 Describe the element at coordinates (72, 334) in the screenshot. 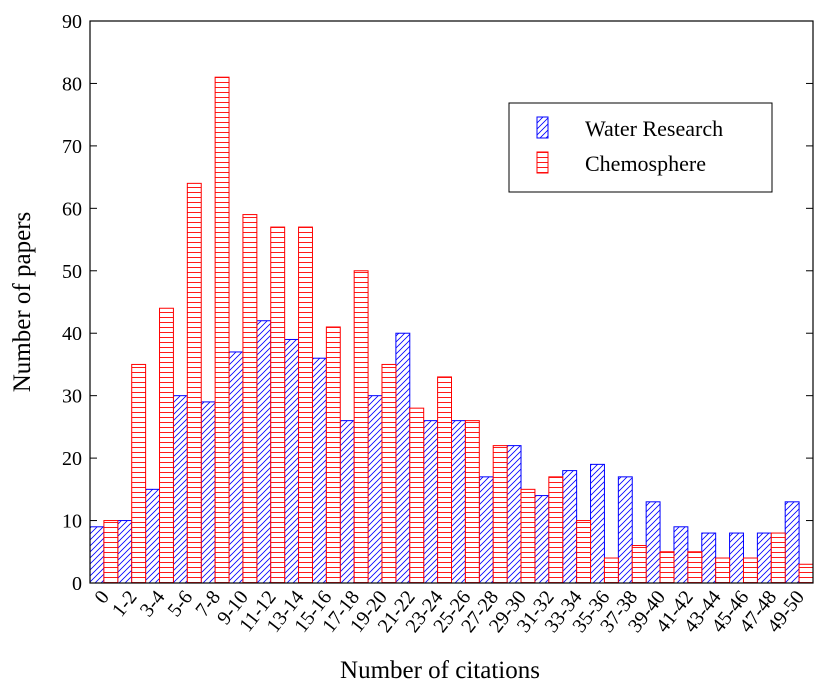

I see `y-tick-label: 40` at that location.